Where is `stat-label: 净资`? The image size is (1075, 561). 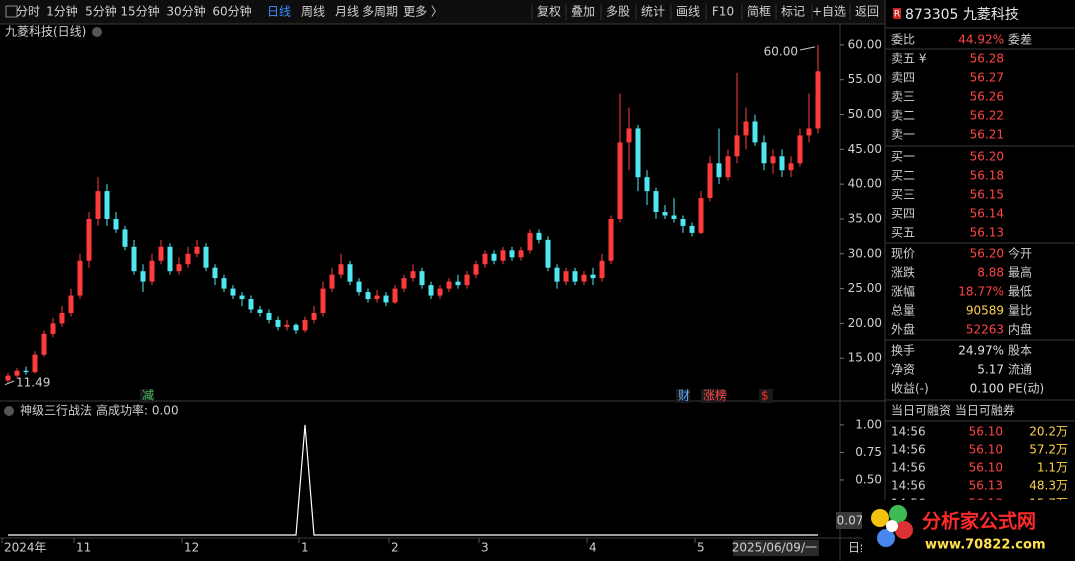
stat-label: 净资 is located at coordinates (903, 370).